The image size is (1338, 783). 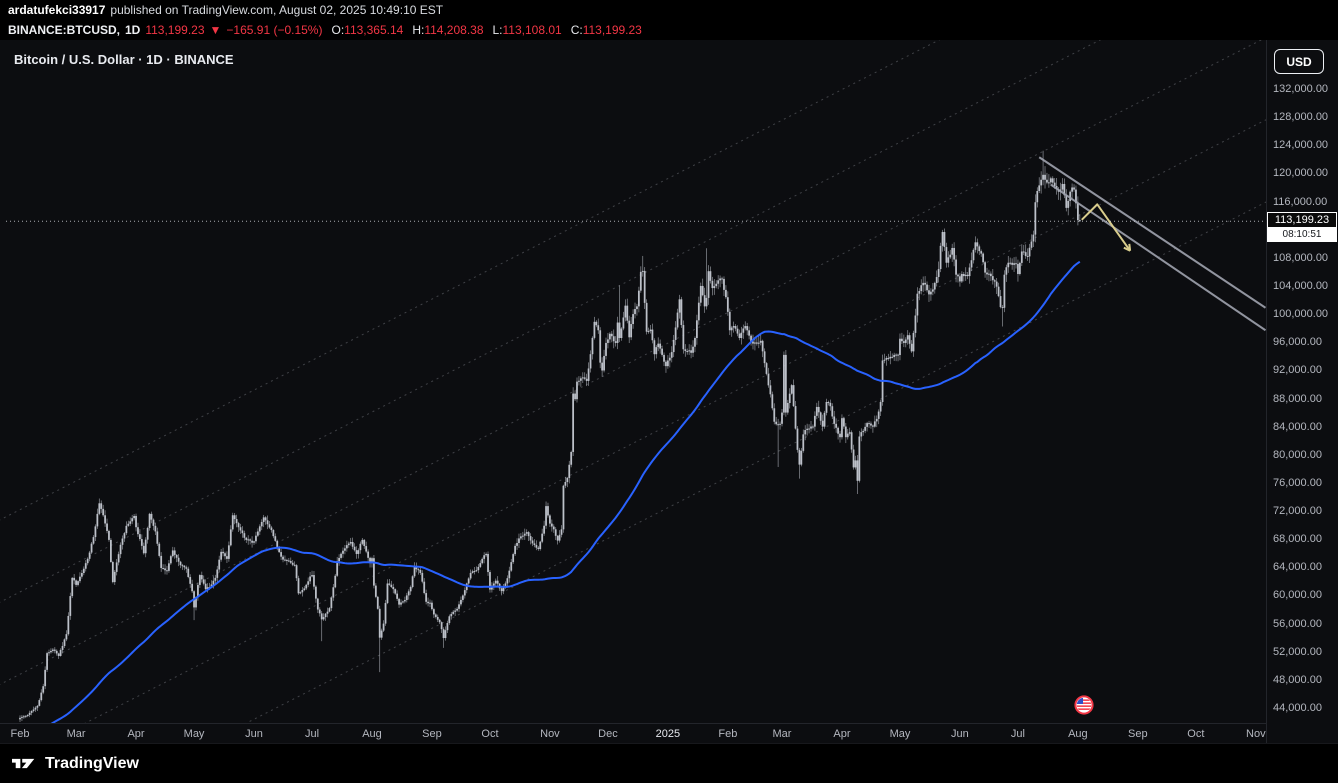 I want to click on close-value: 113,199.23, so click(x=612, y=30).